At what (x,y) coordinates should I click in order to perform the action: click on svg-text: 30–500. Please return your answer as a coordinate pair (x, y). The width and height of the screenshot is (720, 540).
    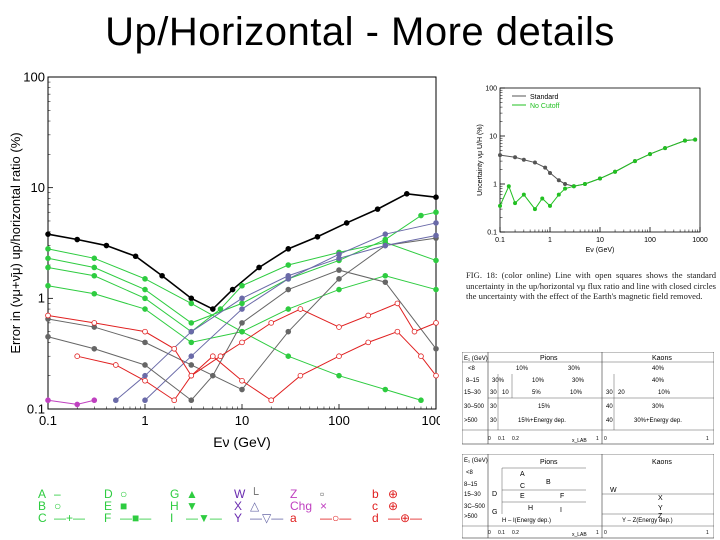
    Looking at the image, I should click on (474, 407).